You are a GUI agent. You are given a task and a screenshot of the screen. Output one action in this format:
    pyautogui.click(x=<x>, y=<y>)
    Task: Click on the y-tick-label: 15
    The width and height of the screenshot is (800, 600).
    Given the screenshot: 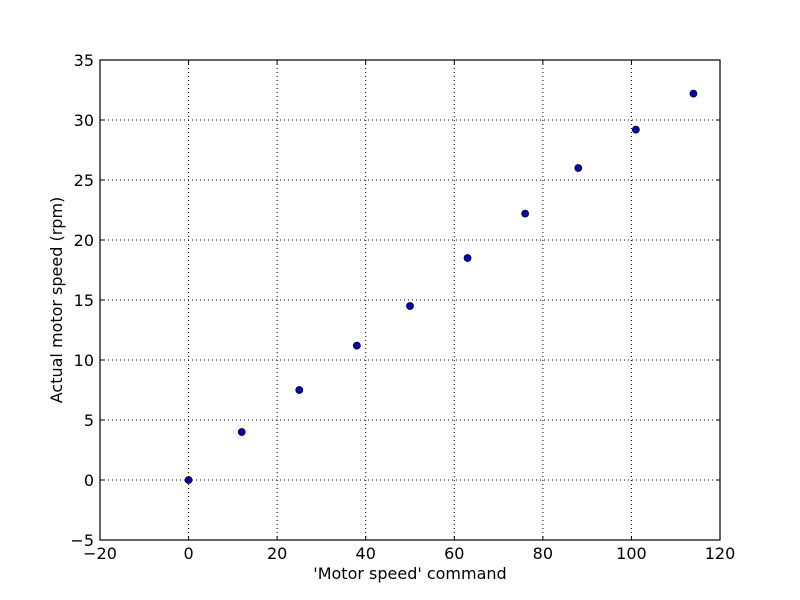 What is the action you would take?
    pyautogui.click(x=84, y=300)
    